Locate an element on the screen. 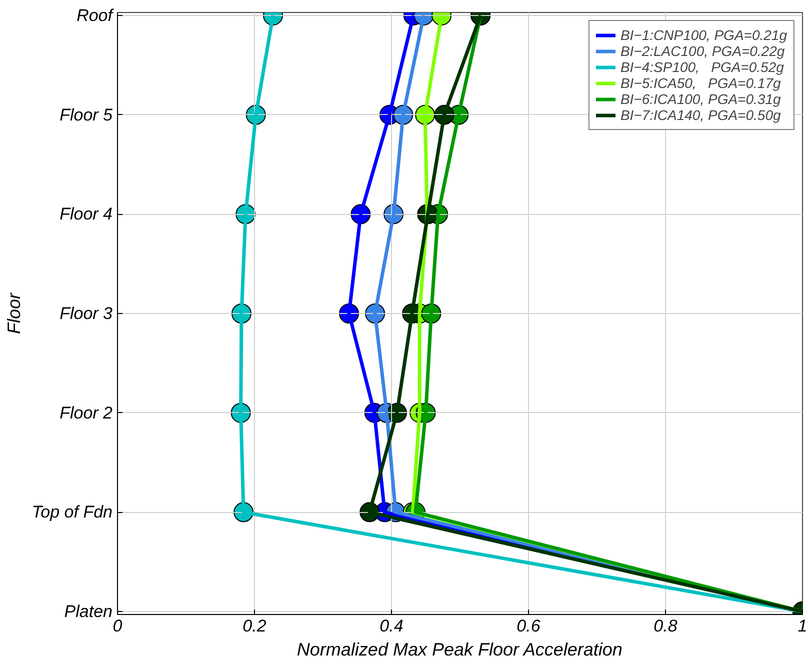  x-tick-label: 0 is located at coordinates (117, 626).